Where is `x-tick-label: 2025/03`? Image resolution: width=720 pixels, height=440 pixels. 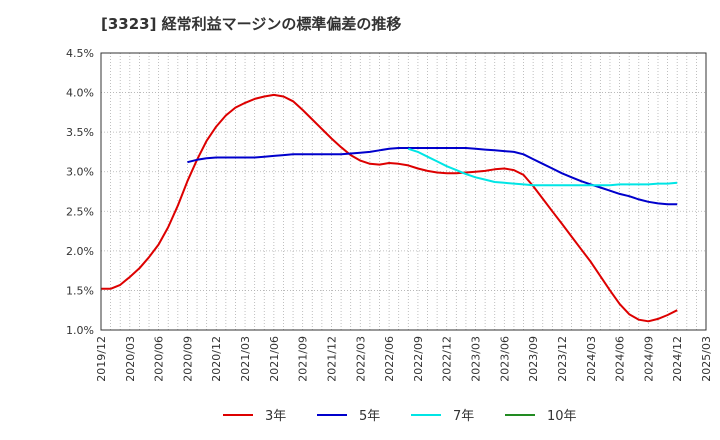 x-tick-label: 2025/03 is located at coordinates (706, 359).